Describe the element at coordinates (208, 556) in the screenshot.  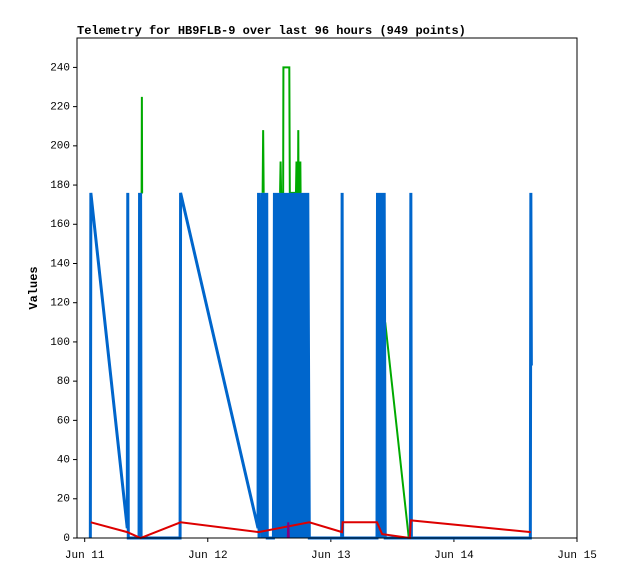
I see `x-tick-label: Jun 12` at that location.